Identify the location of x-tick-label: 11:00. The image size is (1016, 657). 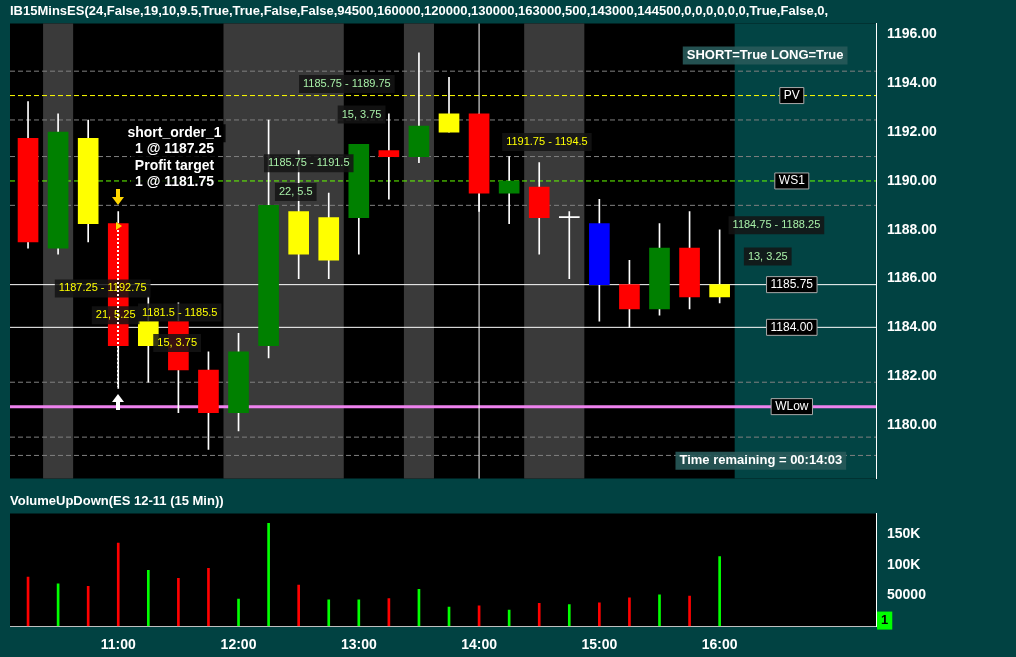
(118, 644).